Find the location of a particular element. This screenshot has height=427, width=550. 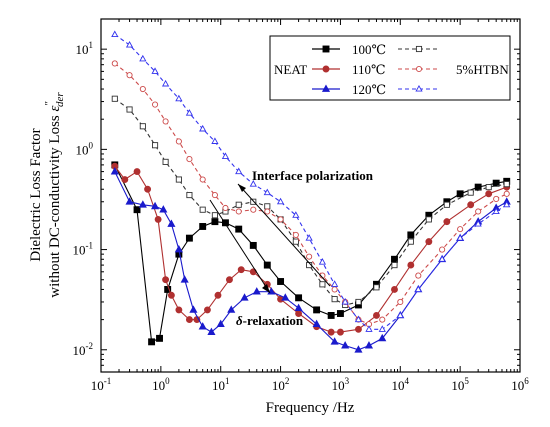

legend-box is located at coordinates (390, 68).